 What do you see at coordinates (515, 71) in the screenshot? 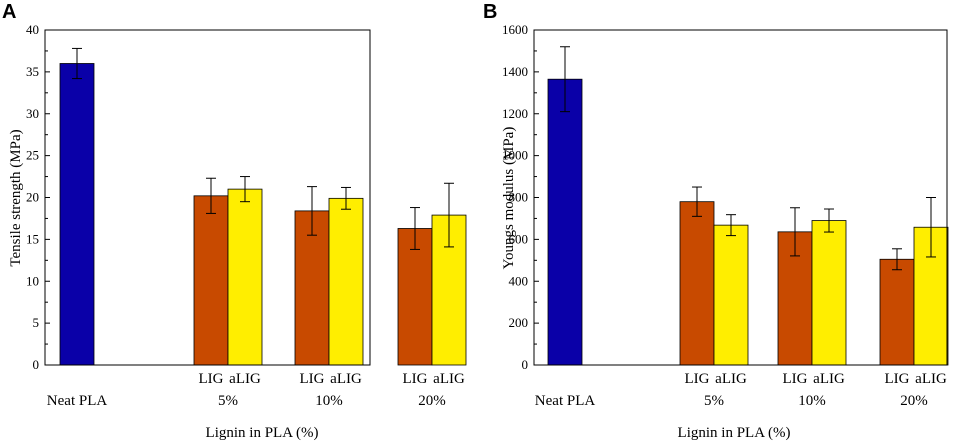
I see `y-tick-label: 1400` at bounding box center [515, 71].